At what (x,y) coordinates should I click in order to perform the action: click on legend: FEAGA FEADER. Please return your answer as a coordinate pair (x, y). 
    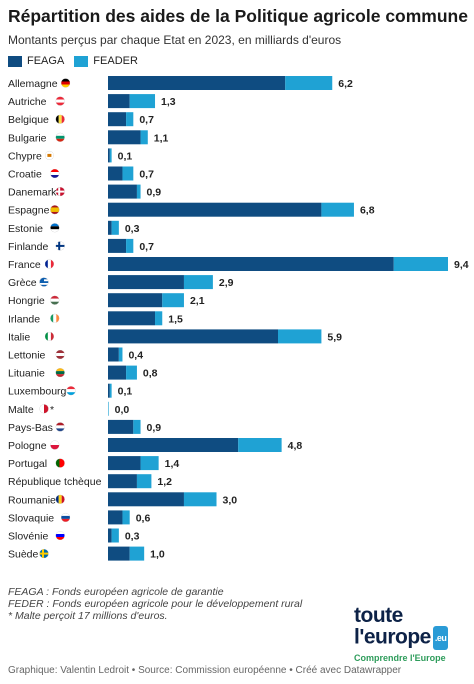
    Looking at the image, I should click on (78, 61).